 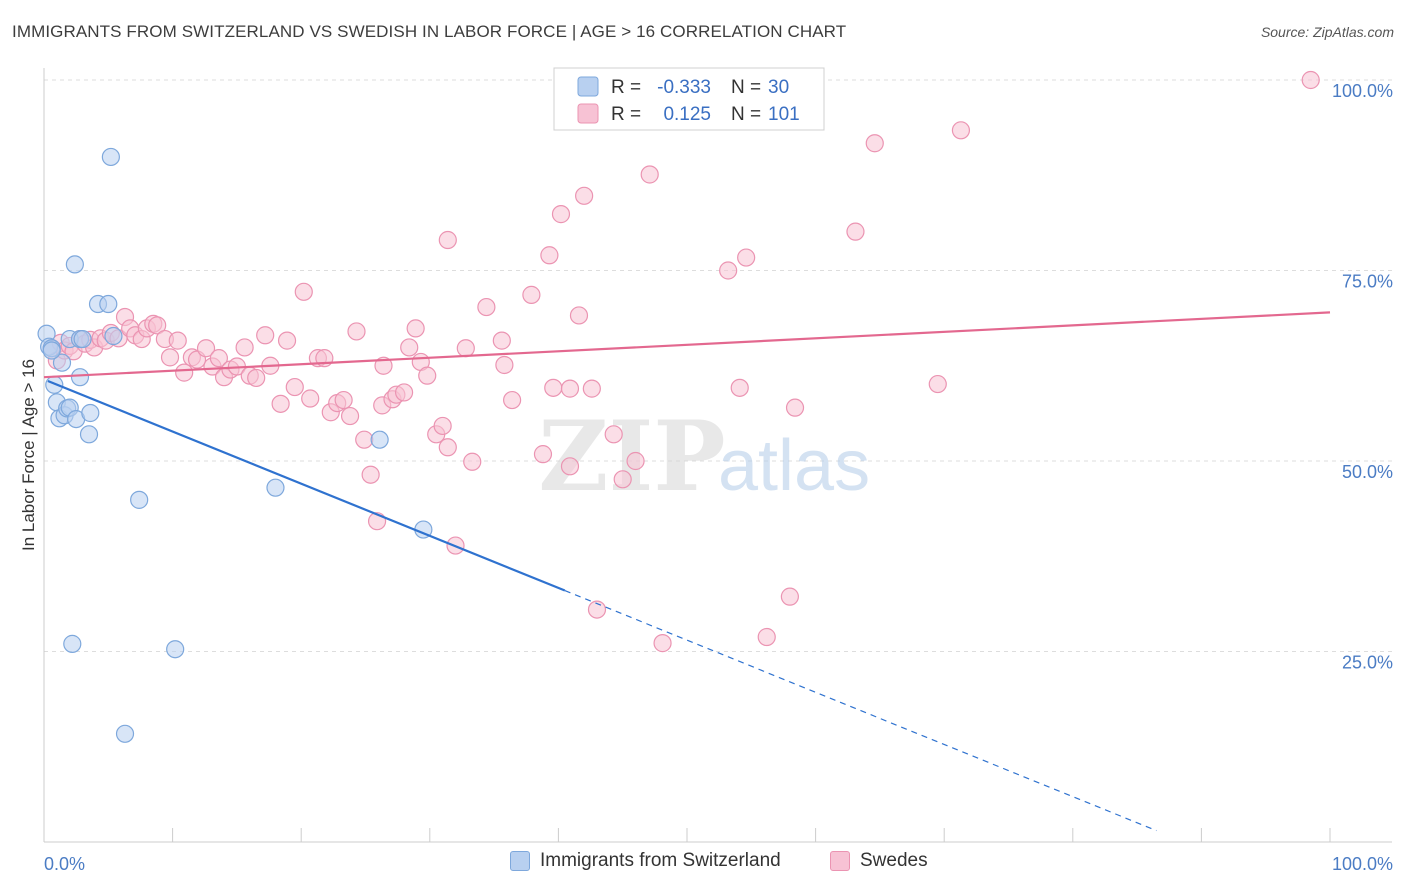 What do you see at coordinates (1367, 282) in the screenshot?
I see `y-tick-label-75: 75.0%` at bounding box center [1367, 282].